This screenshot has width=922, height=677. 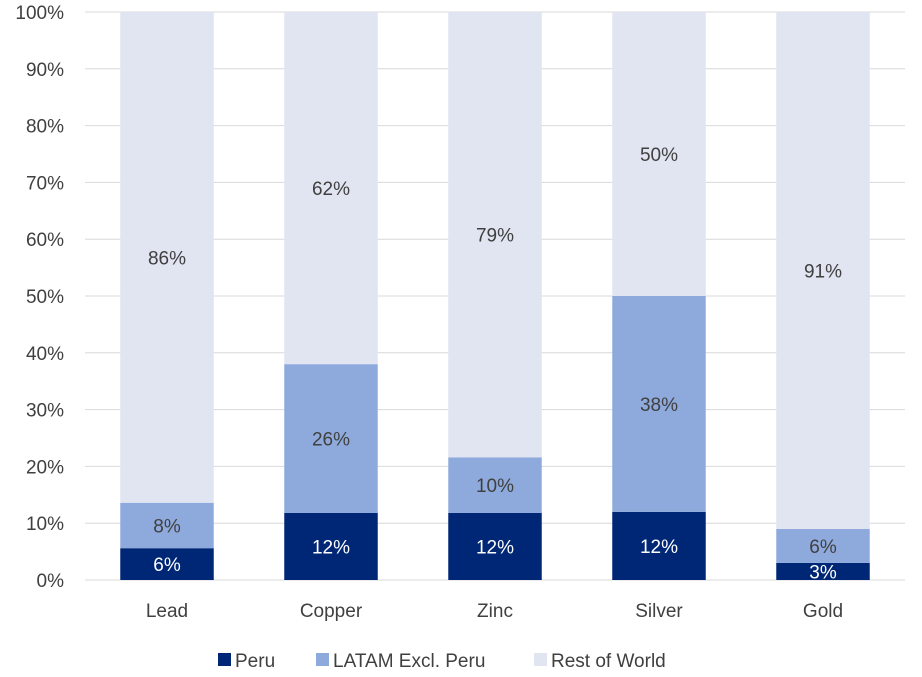 I want to click on data-label: 3%, so click(x=823, y=572).